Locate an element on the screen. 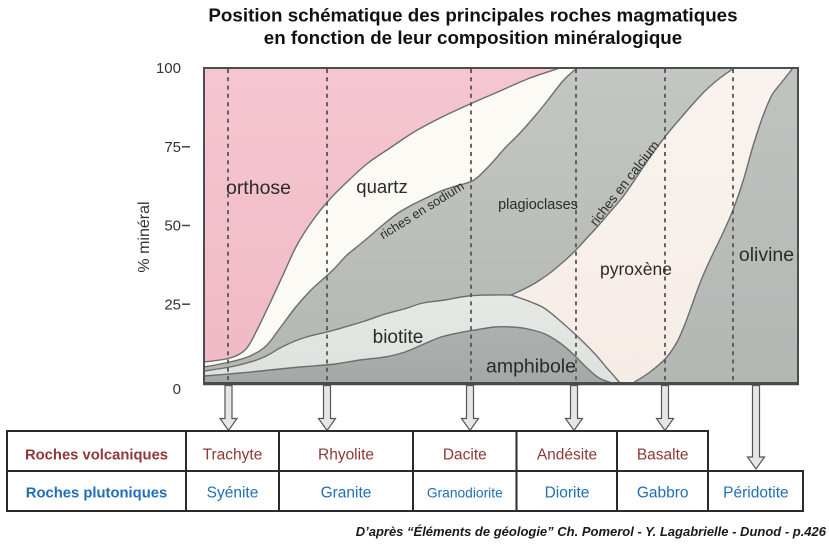  svg-text: 100 is located at coordinates (168, 68).